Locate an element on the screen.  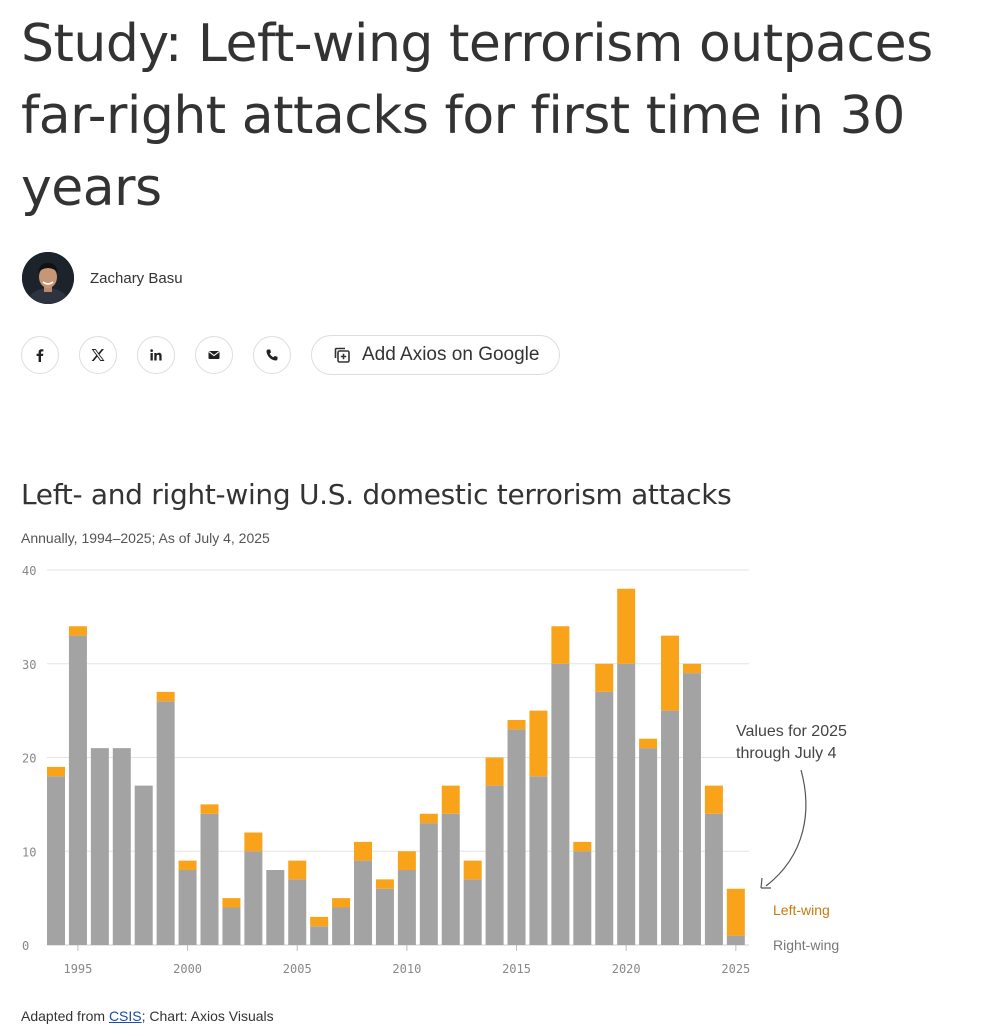
author-avatar is located at coordinates (48, 278).